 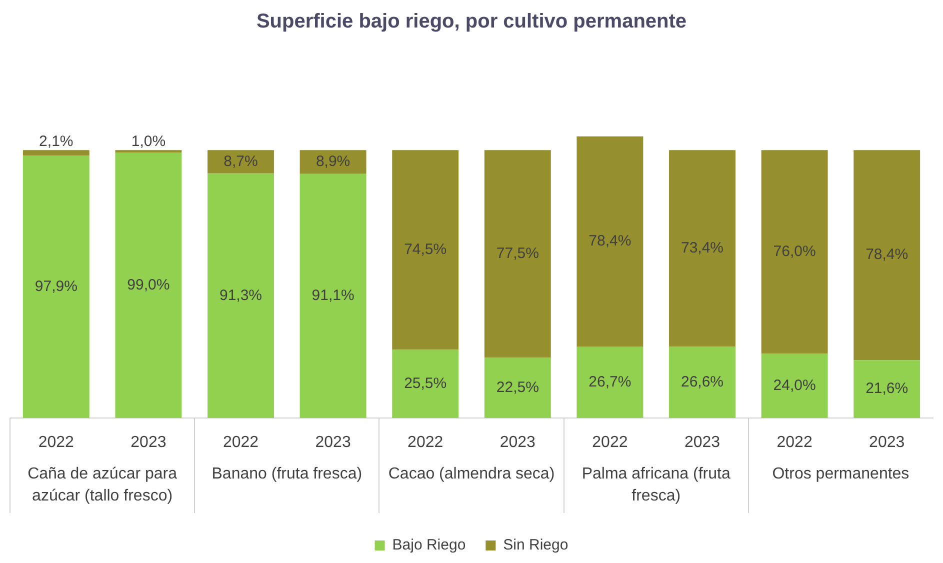 What do you see at coordinates (471, 21) in the screenshot?
I see `chart-title: Superficie bajo riego, por cultivo permanente` at bounding box center [471, 21].